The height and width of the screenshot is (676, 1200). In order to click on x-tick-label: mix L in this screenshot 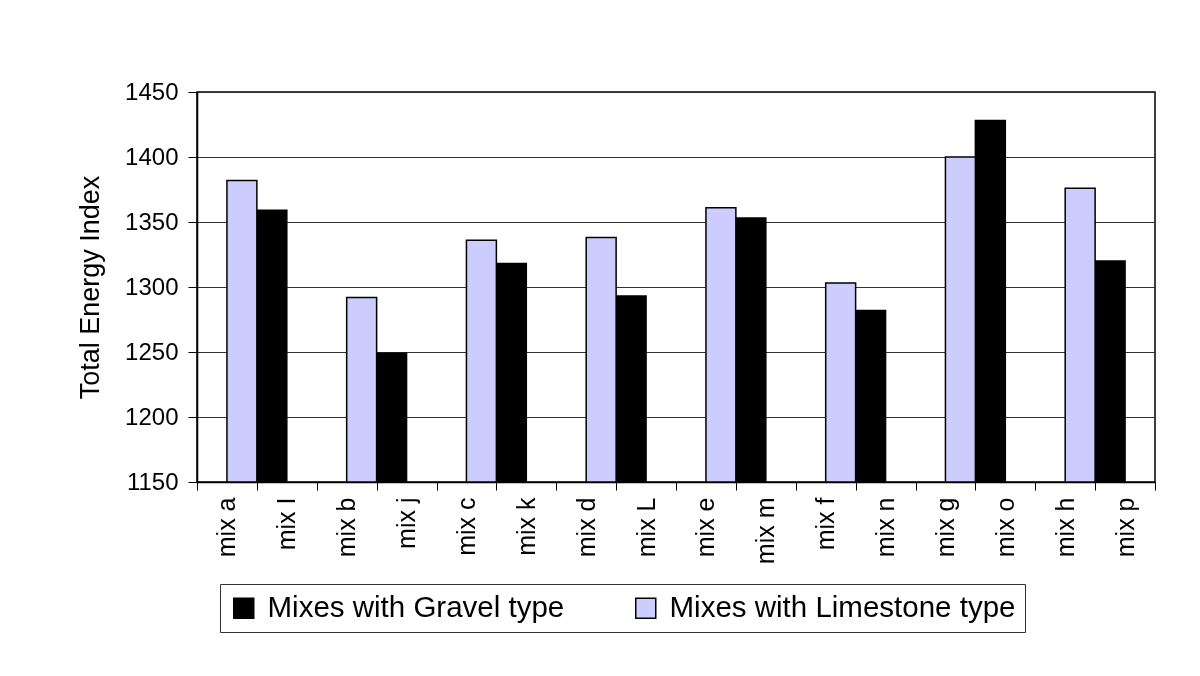, I will do `click(645, 527)`.